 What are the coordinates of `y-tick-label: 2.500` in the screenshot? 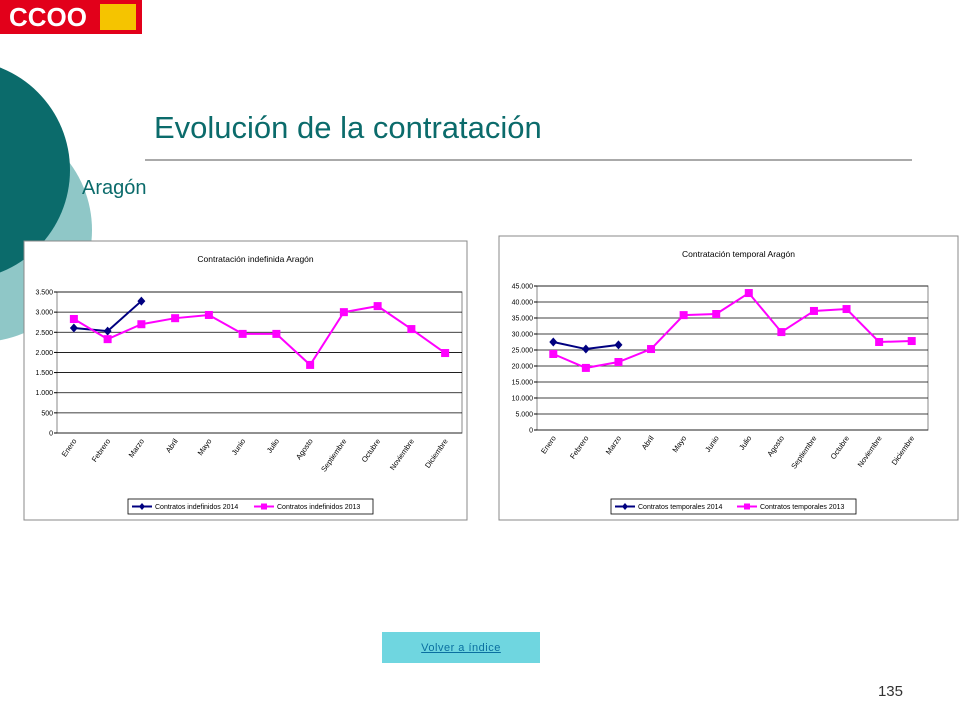 It's located at (44, 333).